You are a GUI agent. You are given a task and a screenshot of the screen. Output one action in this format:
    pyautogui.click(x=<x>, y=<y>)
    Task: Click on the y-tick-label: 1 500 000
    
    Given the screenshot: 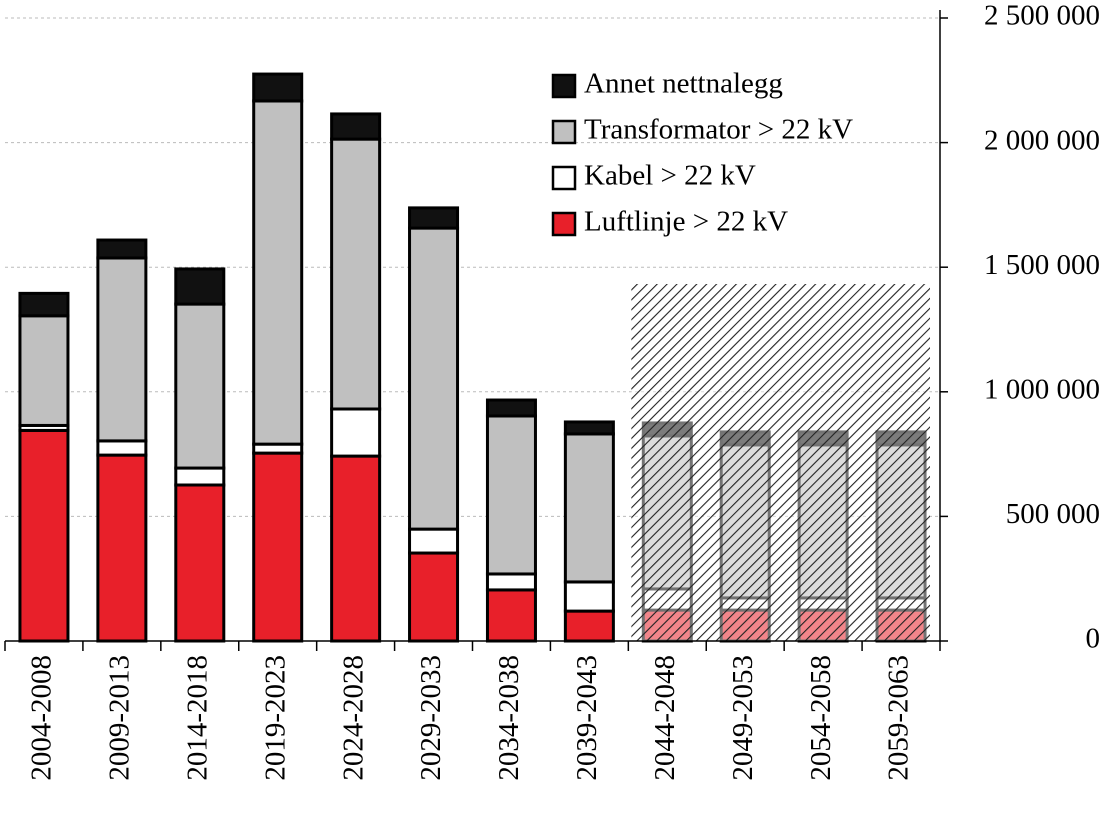 What is the action you would take?
    pyautogui.click(x=1042, y=265)
    